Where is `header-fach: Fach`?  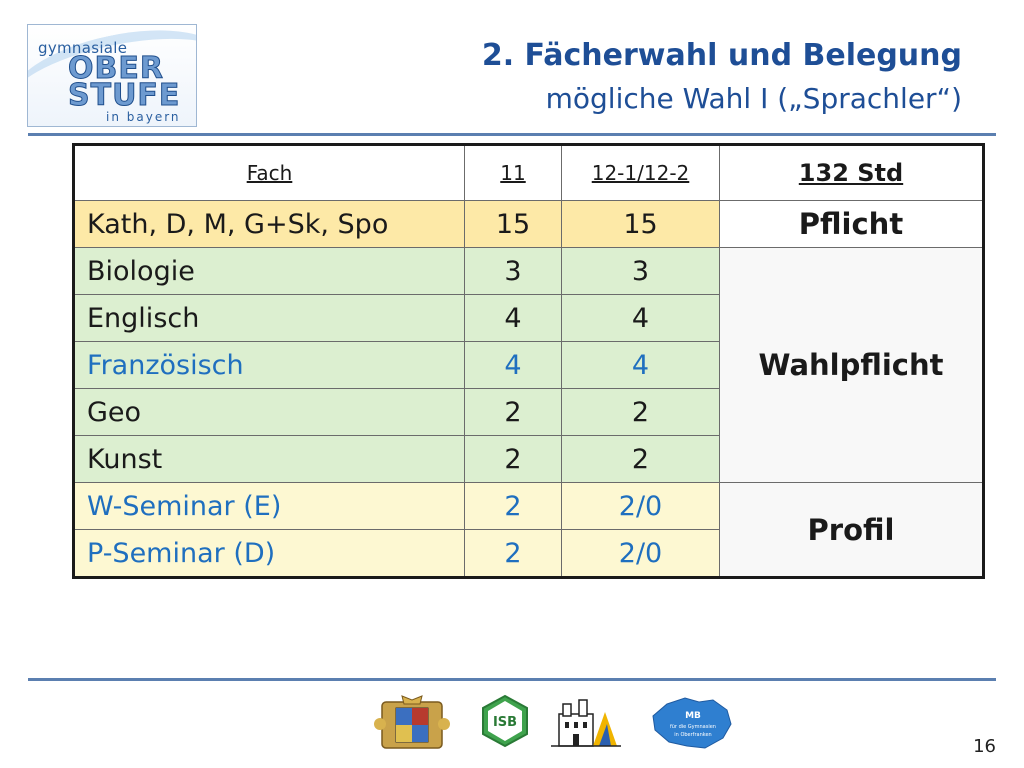 header-fach: Fach is located at coordinates (269, 172).